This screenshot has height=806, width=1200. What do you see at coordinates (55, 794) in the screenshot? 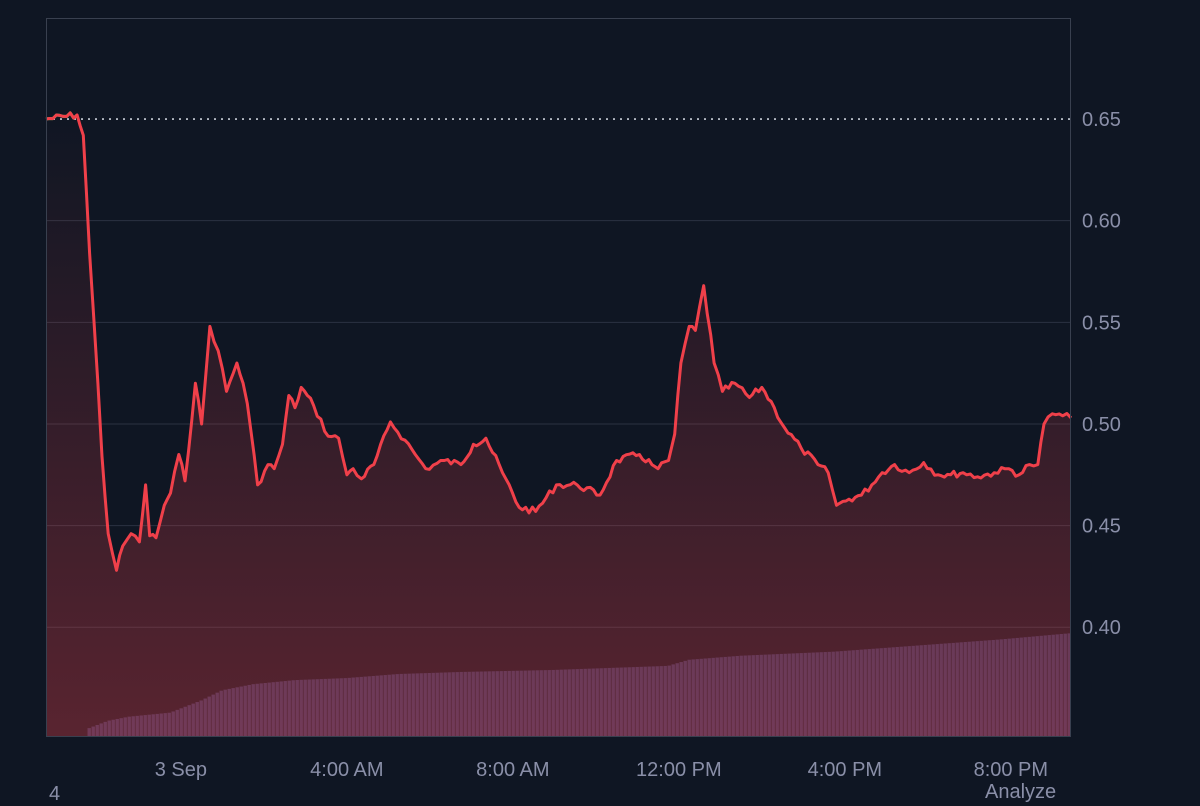
I see `footer-left-label: 4` at bounding box center [55, 794].